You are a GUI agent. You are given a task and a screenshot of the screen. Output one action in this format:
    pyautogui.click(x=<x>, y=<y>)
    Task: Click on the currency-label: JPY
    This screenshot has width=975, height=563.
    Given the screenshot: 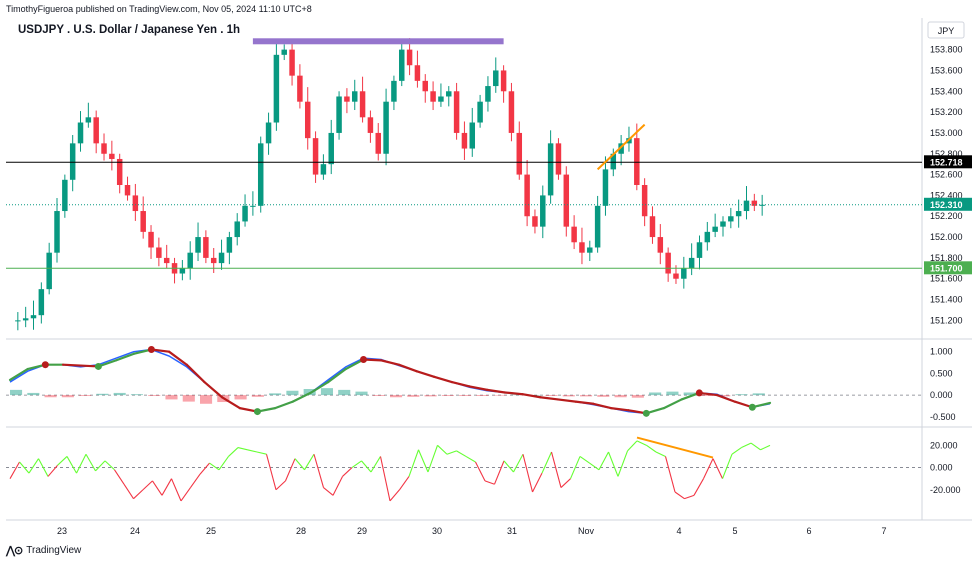 What is the action you would take?
    pyautogui.click(x=946, y=31)
    